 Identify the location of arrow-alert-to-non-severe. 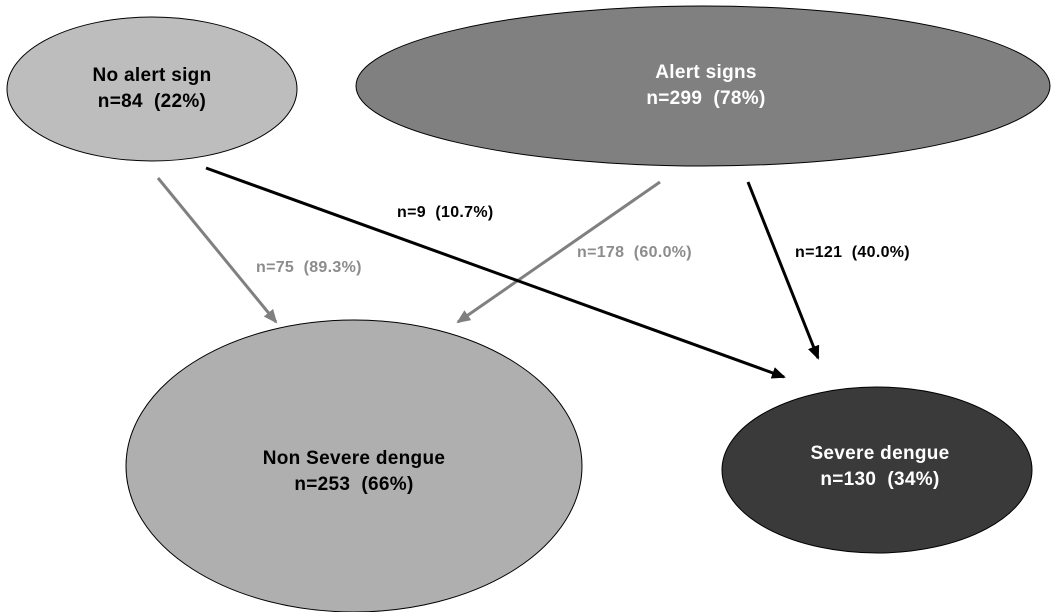
(558, 252).